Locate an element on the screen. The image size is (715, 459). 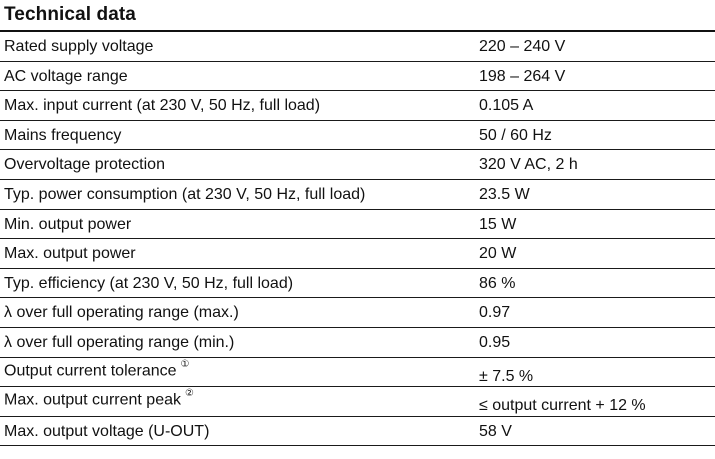
spec-label: Max. output voltage (U-OUT) is located at coordinates (107, 431).